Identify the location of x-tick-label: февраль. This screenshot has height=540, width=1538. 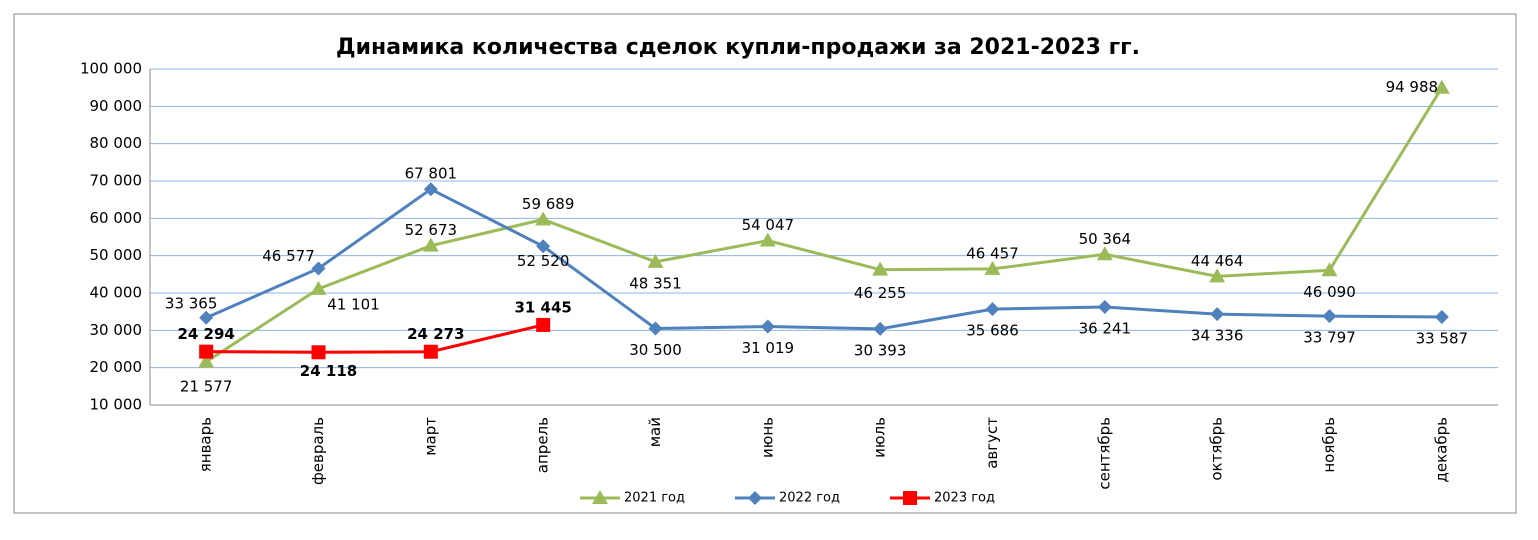
(318, 451).